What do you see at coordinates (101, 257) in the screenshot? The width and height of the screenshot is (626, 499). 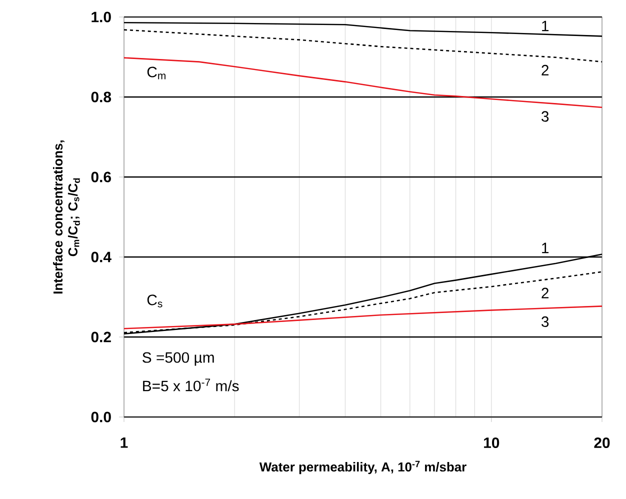 I see `y-tick-label: 0.4` at bounding box center [101, 257].